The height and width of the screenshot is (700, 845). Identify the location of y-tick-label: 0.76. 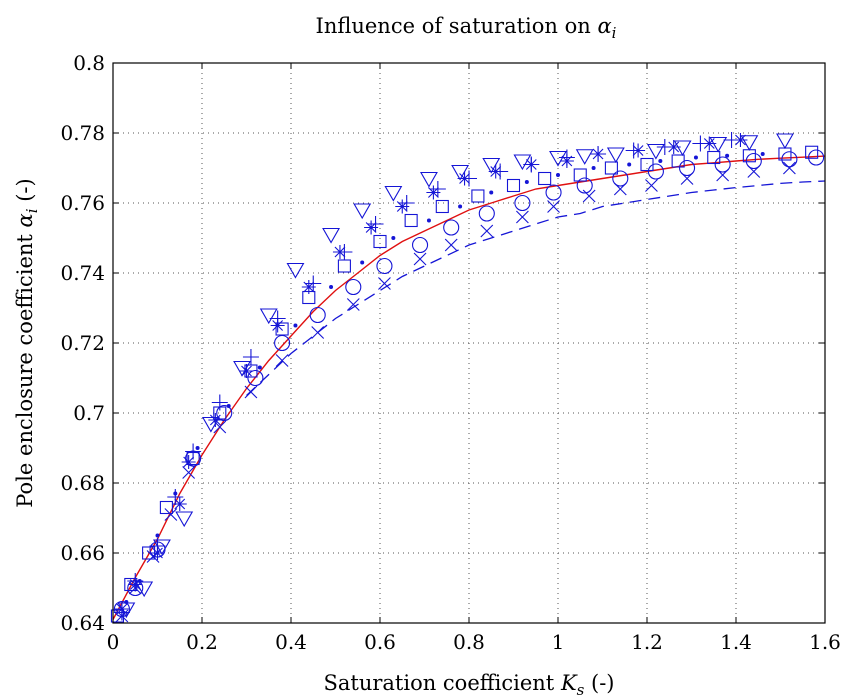
(82, 203).